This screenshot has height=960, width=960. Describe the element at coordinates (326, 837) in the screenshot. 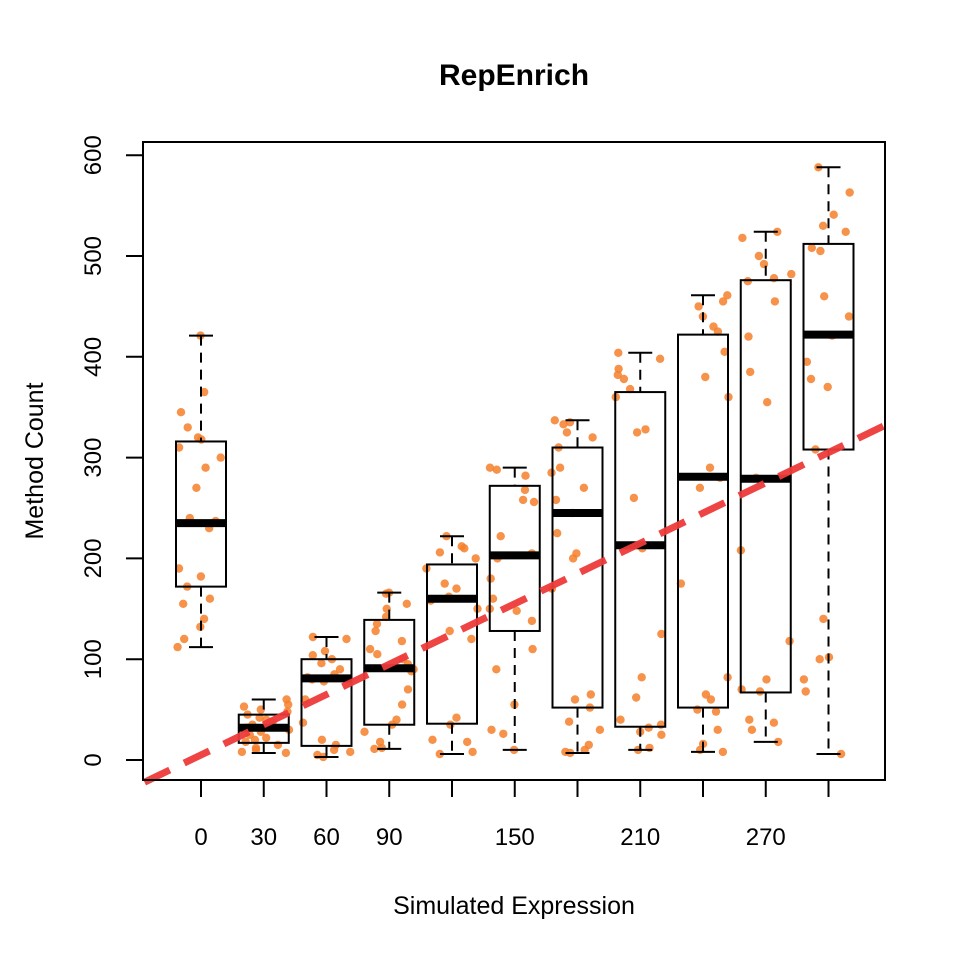

I see `x-tick-label: 60` at that location.